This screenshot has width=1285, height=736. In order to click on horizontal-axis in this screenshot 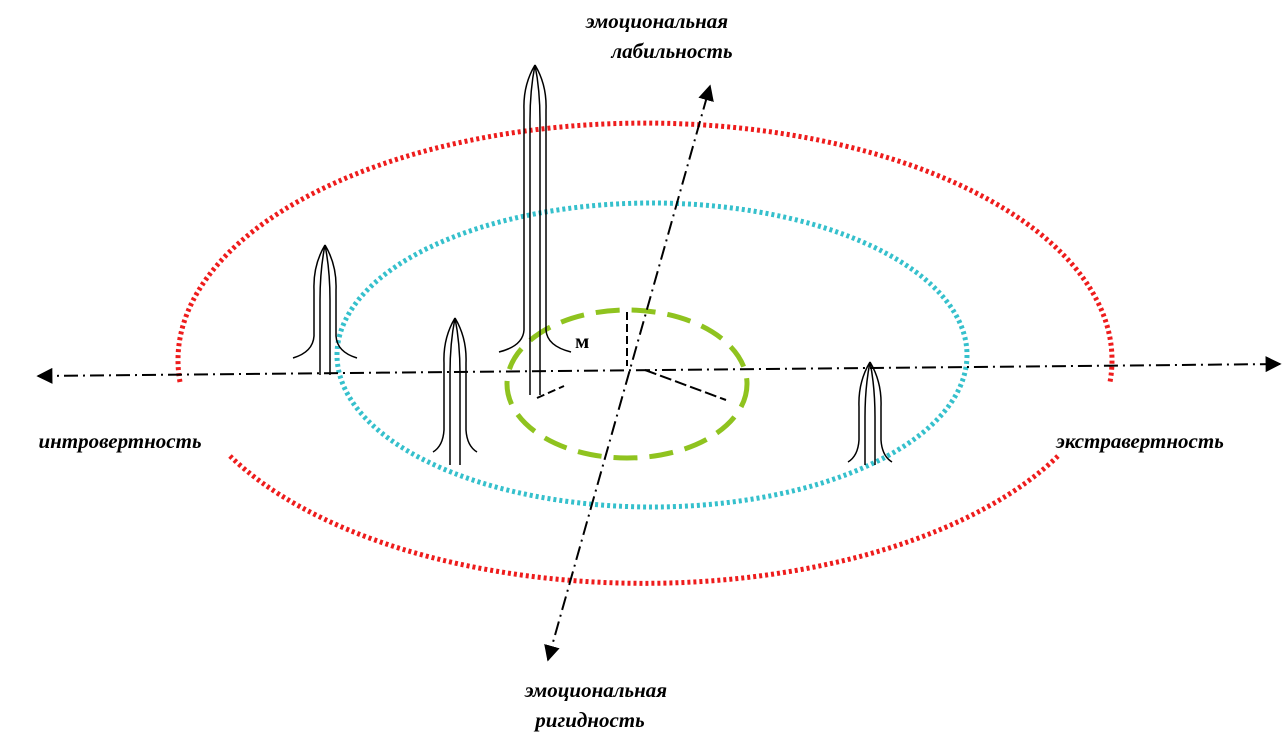, I will do `click(659, 370)`.